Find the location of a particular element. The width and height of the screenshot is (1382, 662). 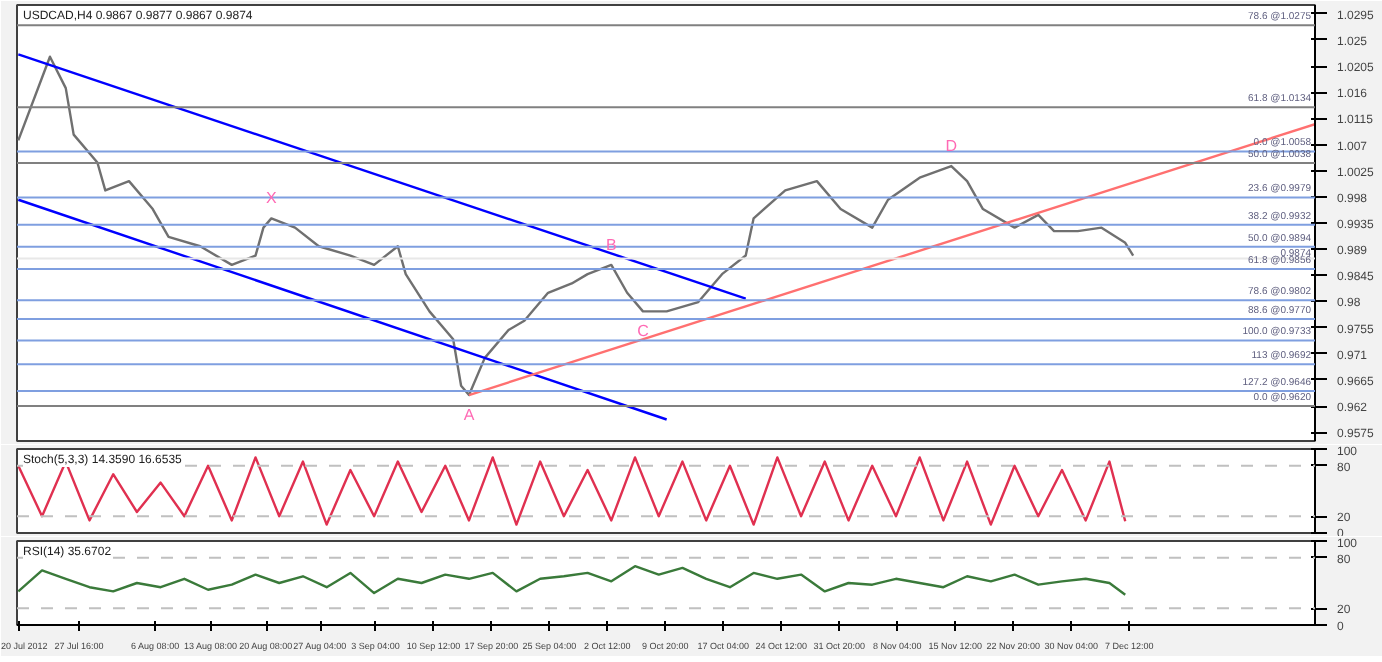

annotation: A is located at coordinates (469, 415).